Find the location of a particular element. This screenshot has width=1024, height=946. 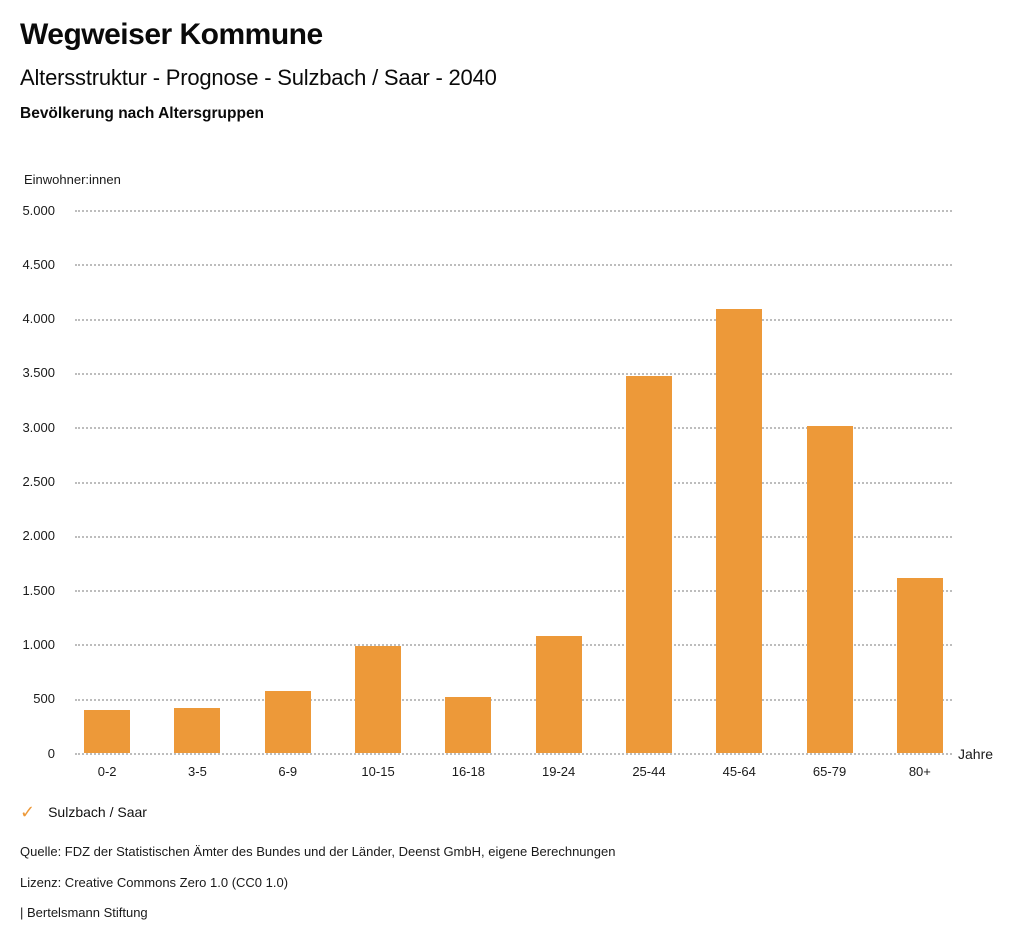

y-tick-3.500: 3.500 is located at coordinates (38, 373).